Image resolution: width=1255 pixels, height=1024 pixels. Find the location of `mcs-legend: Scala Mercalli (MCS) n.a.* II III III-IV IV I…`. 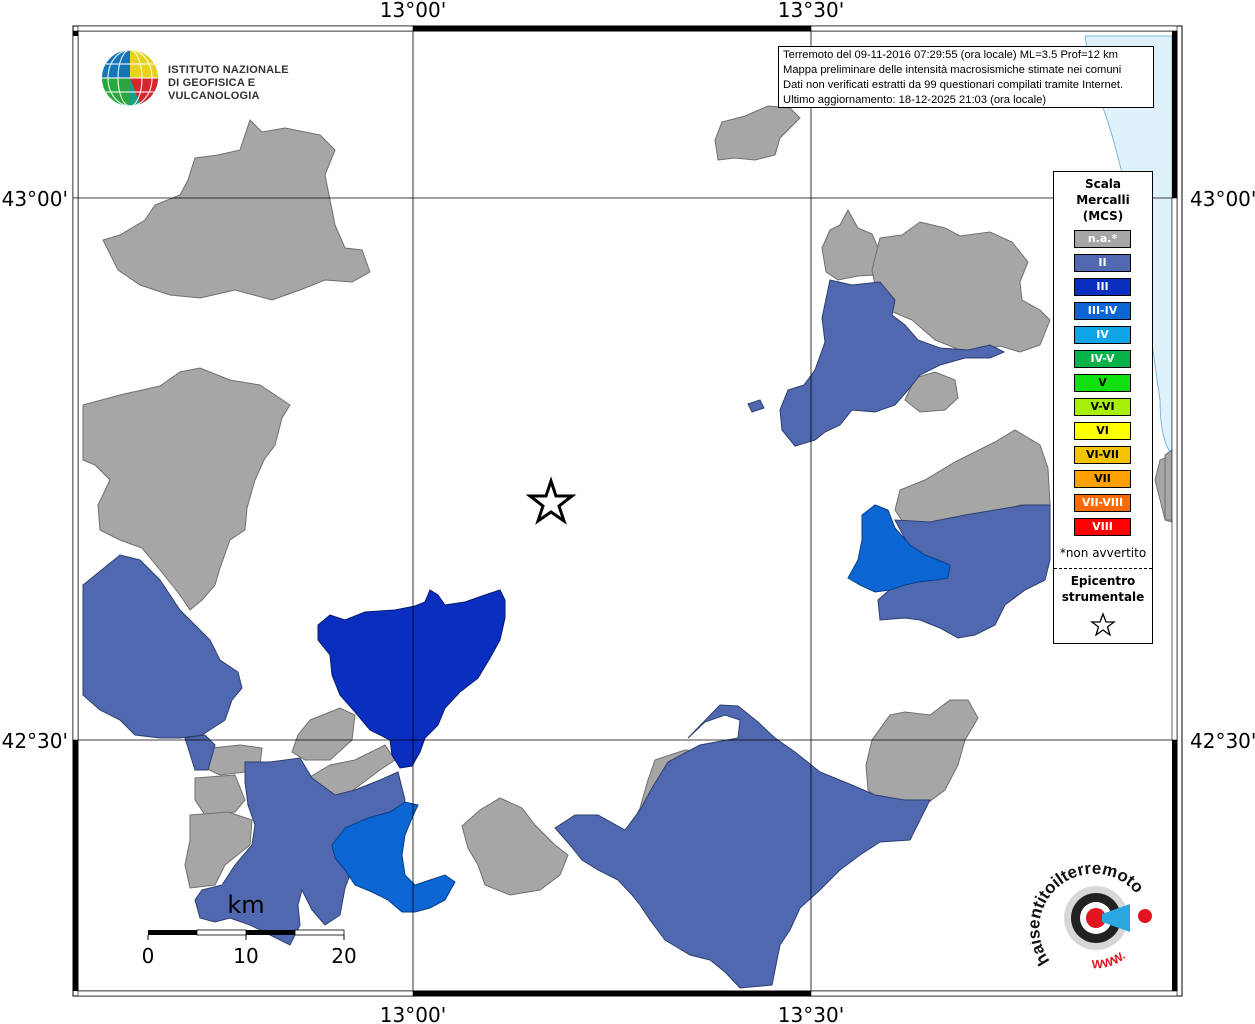

mcs-legend: Scala Mercalli (MCS) n.a.* II III III-IV IV I… is located at coordinates (1103, 407).